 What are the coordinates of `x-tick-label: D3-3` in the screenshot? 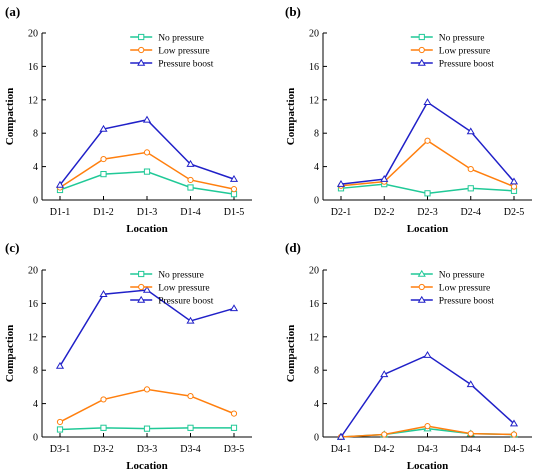 It's located at (147, 449).